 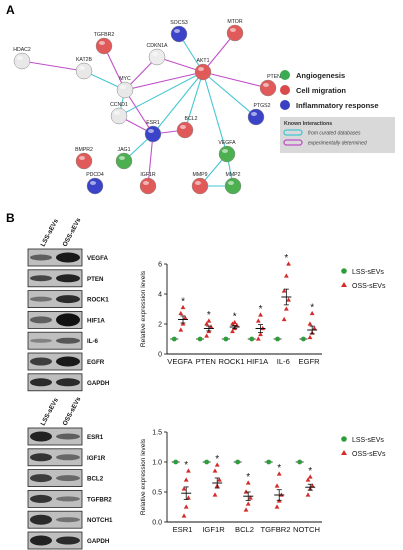 I want to click on oss-point-pten, so click(x=207, y=335).